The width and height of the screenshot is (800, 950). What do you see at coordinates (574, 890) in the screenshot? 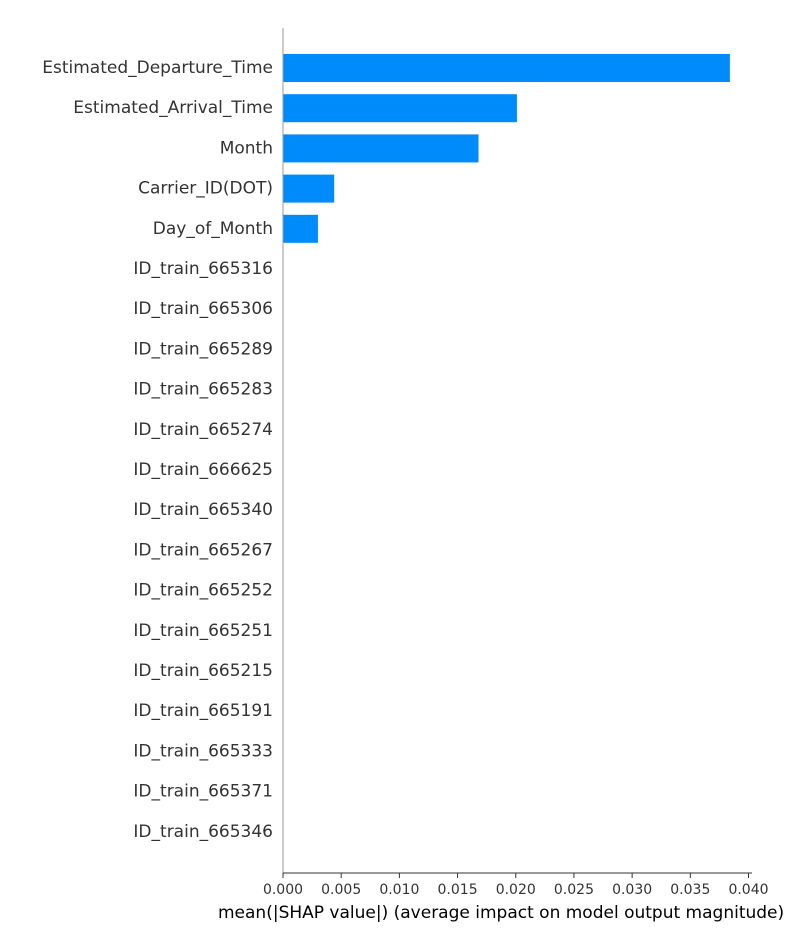
I see `x-tick-label: 0.025` at bounding box center [574, 890].